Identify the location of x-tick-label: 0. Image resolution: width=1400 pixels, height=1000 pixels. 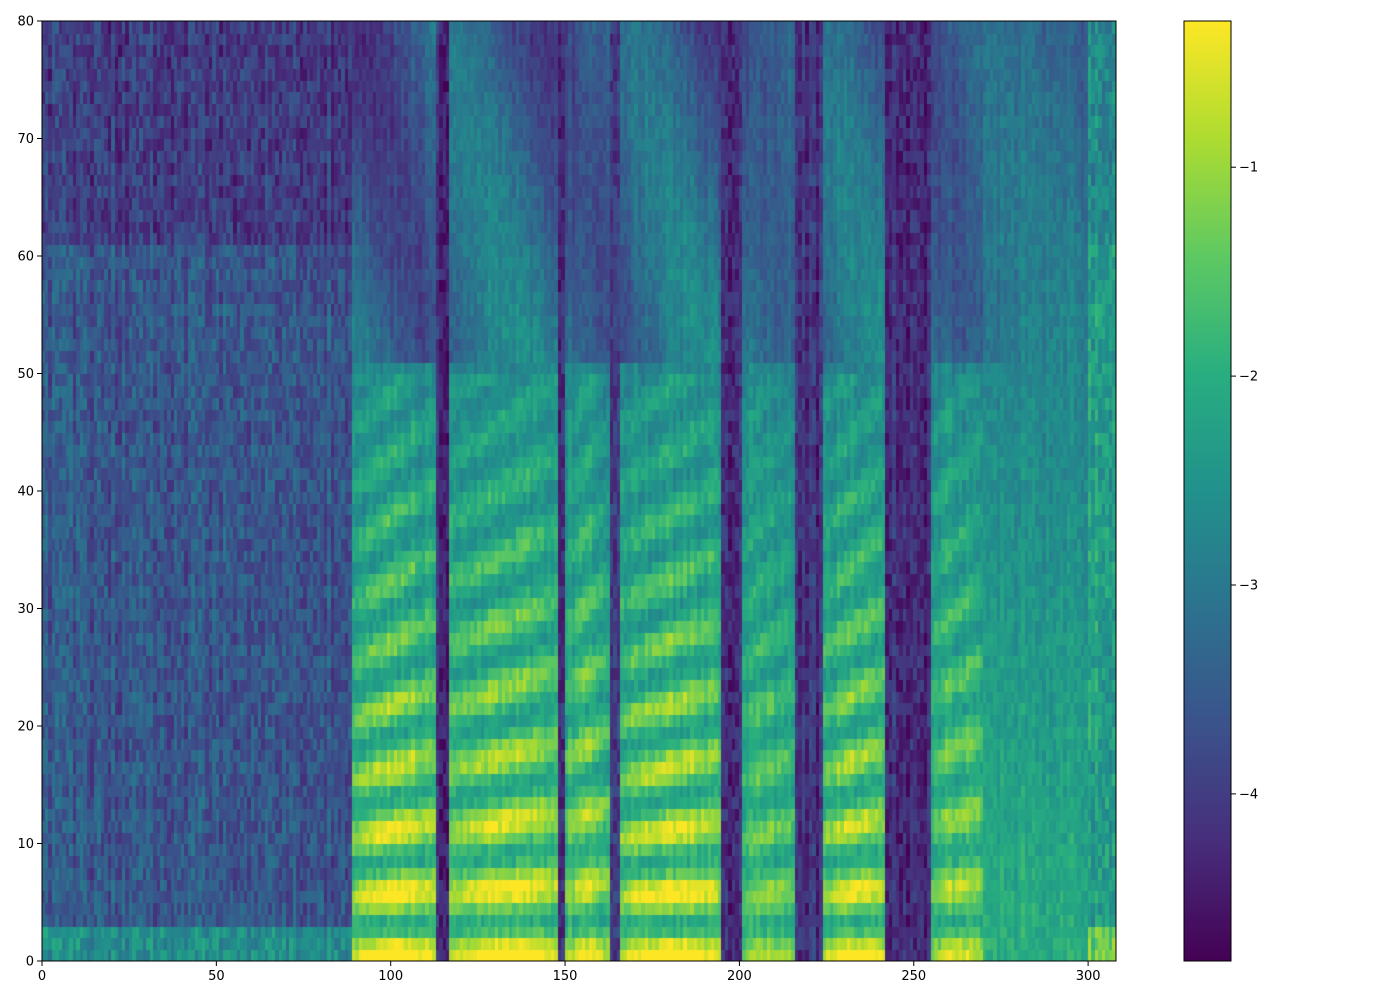
(42, 976).